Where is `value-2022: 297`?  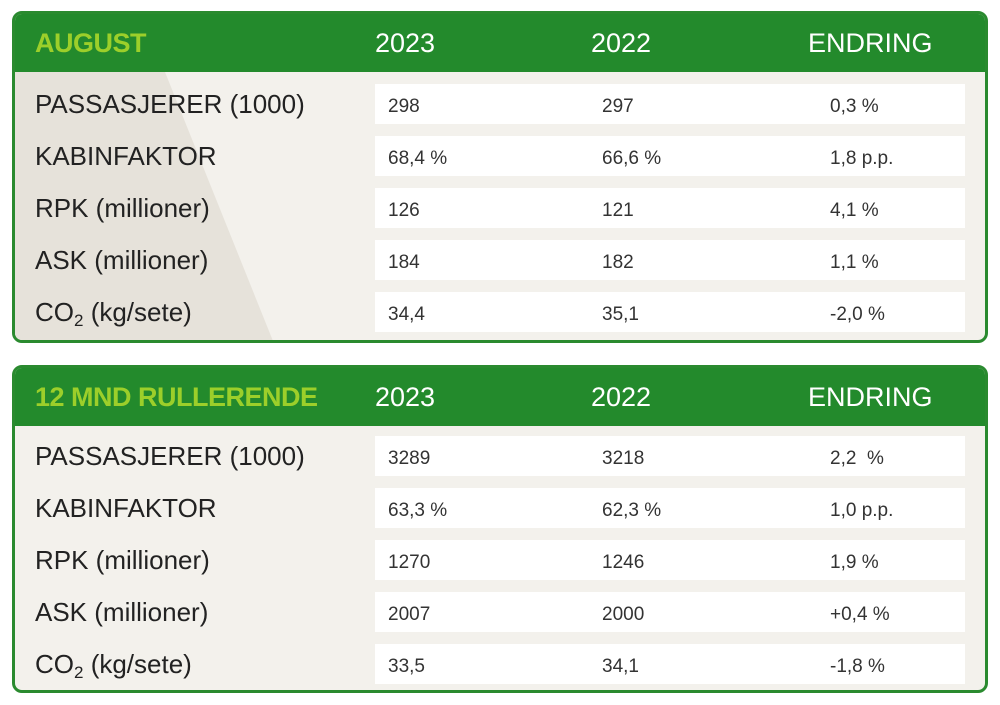
value-2022: 297 is located at coordinates (618, 106).